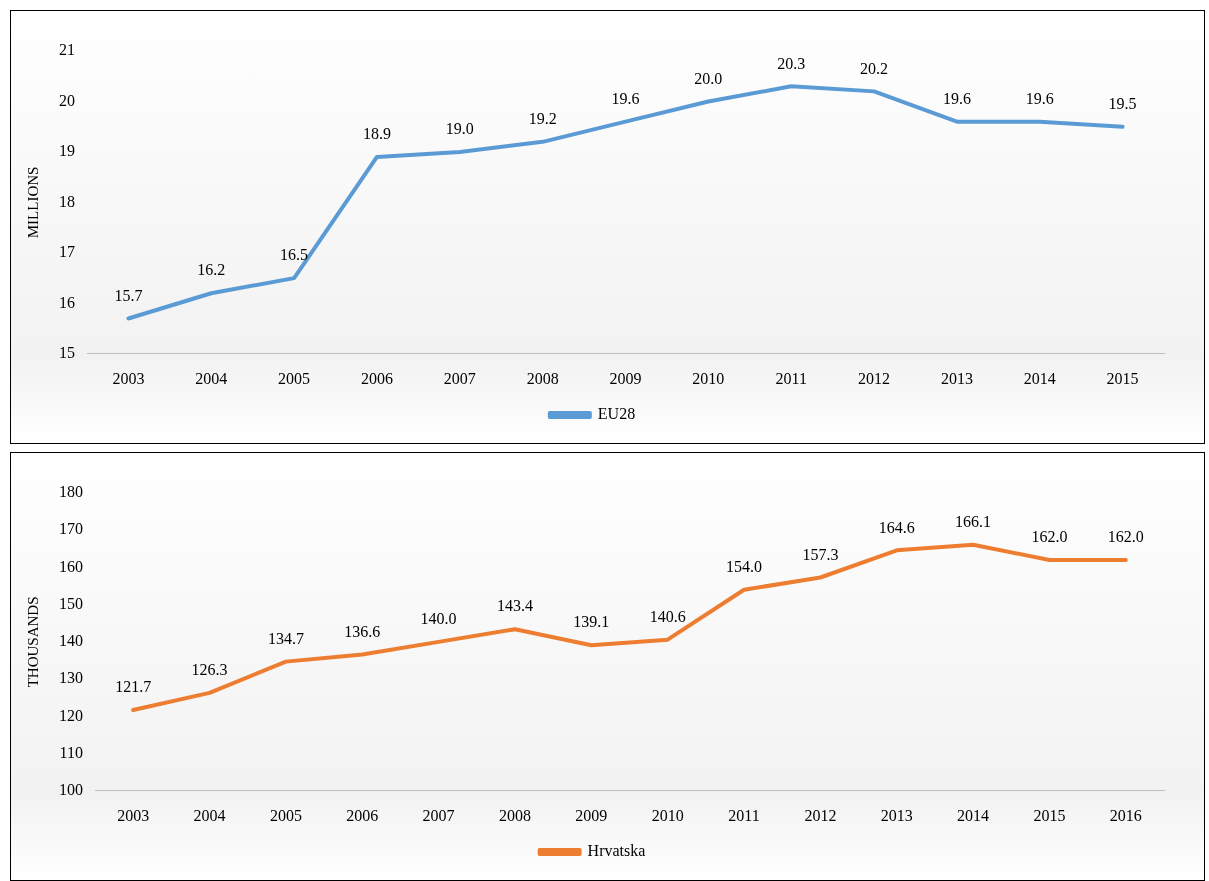  What do you see at coordinates (67, 151) in the screenshot?
I see `y-tick-label: 19` at bounding box center [67, 151].